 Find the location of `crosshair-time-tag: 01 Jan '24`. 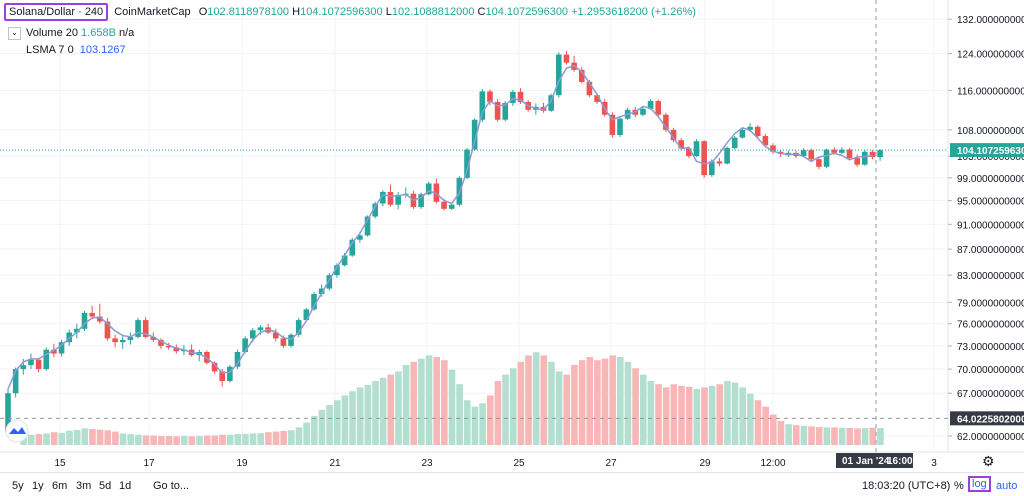

crosshair-time-tag: 01 Jan '24 is located at coordinates (866, 461).